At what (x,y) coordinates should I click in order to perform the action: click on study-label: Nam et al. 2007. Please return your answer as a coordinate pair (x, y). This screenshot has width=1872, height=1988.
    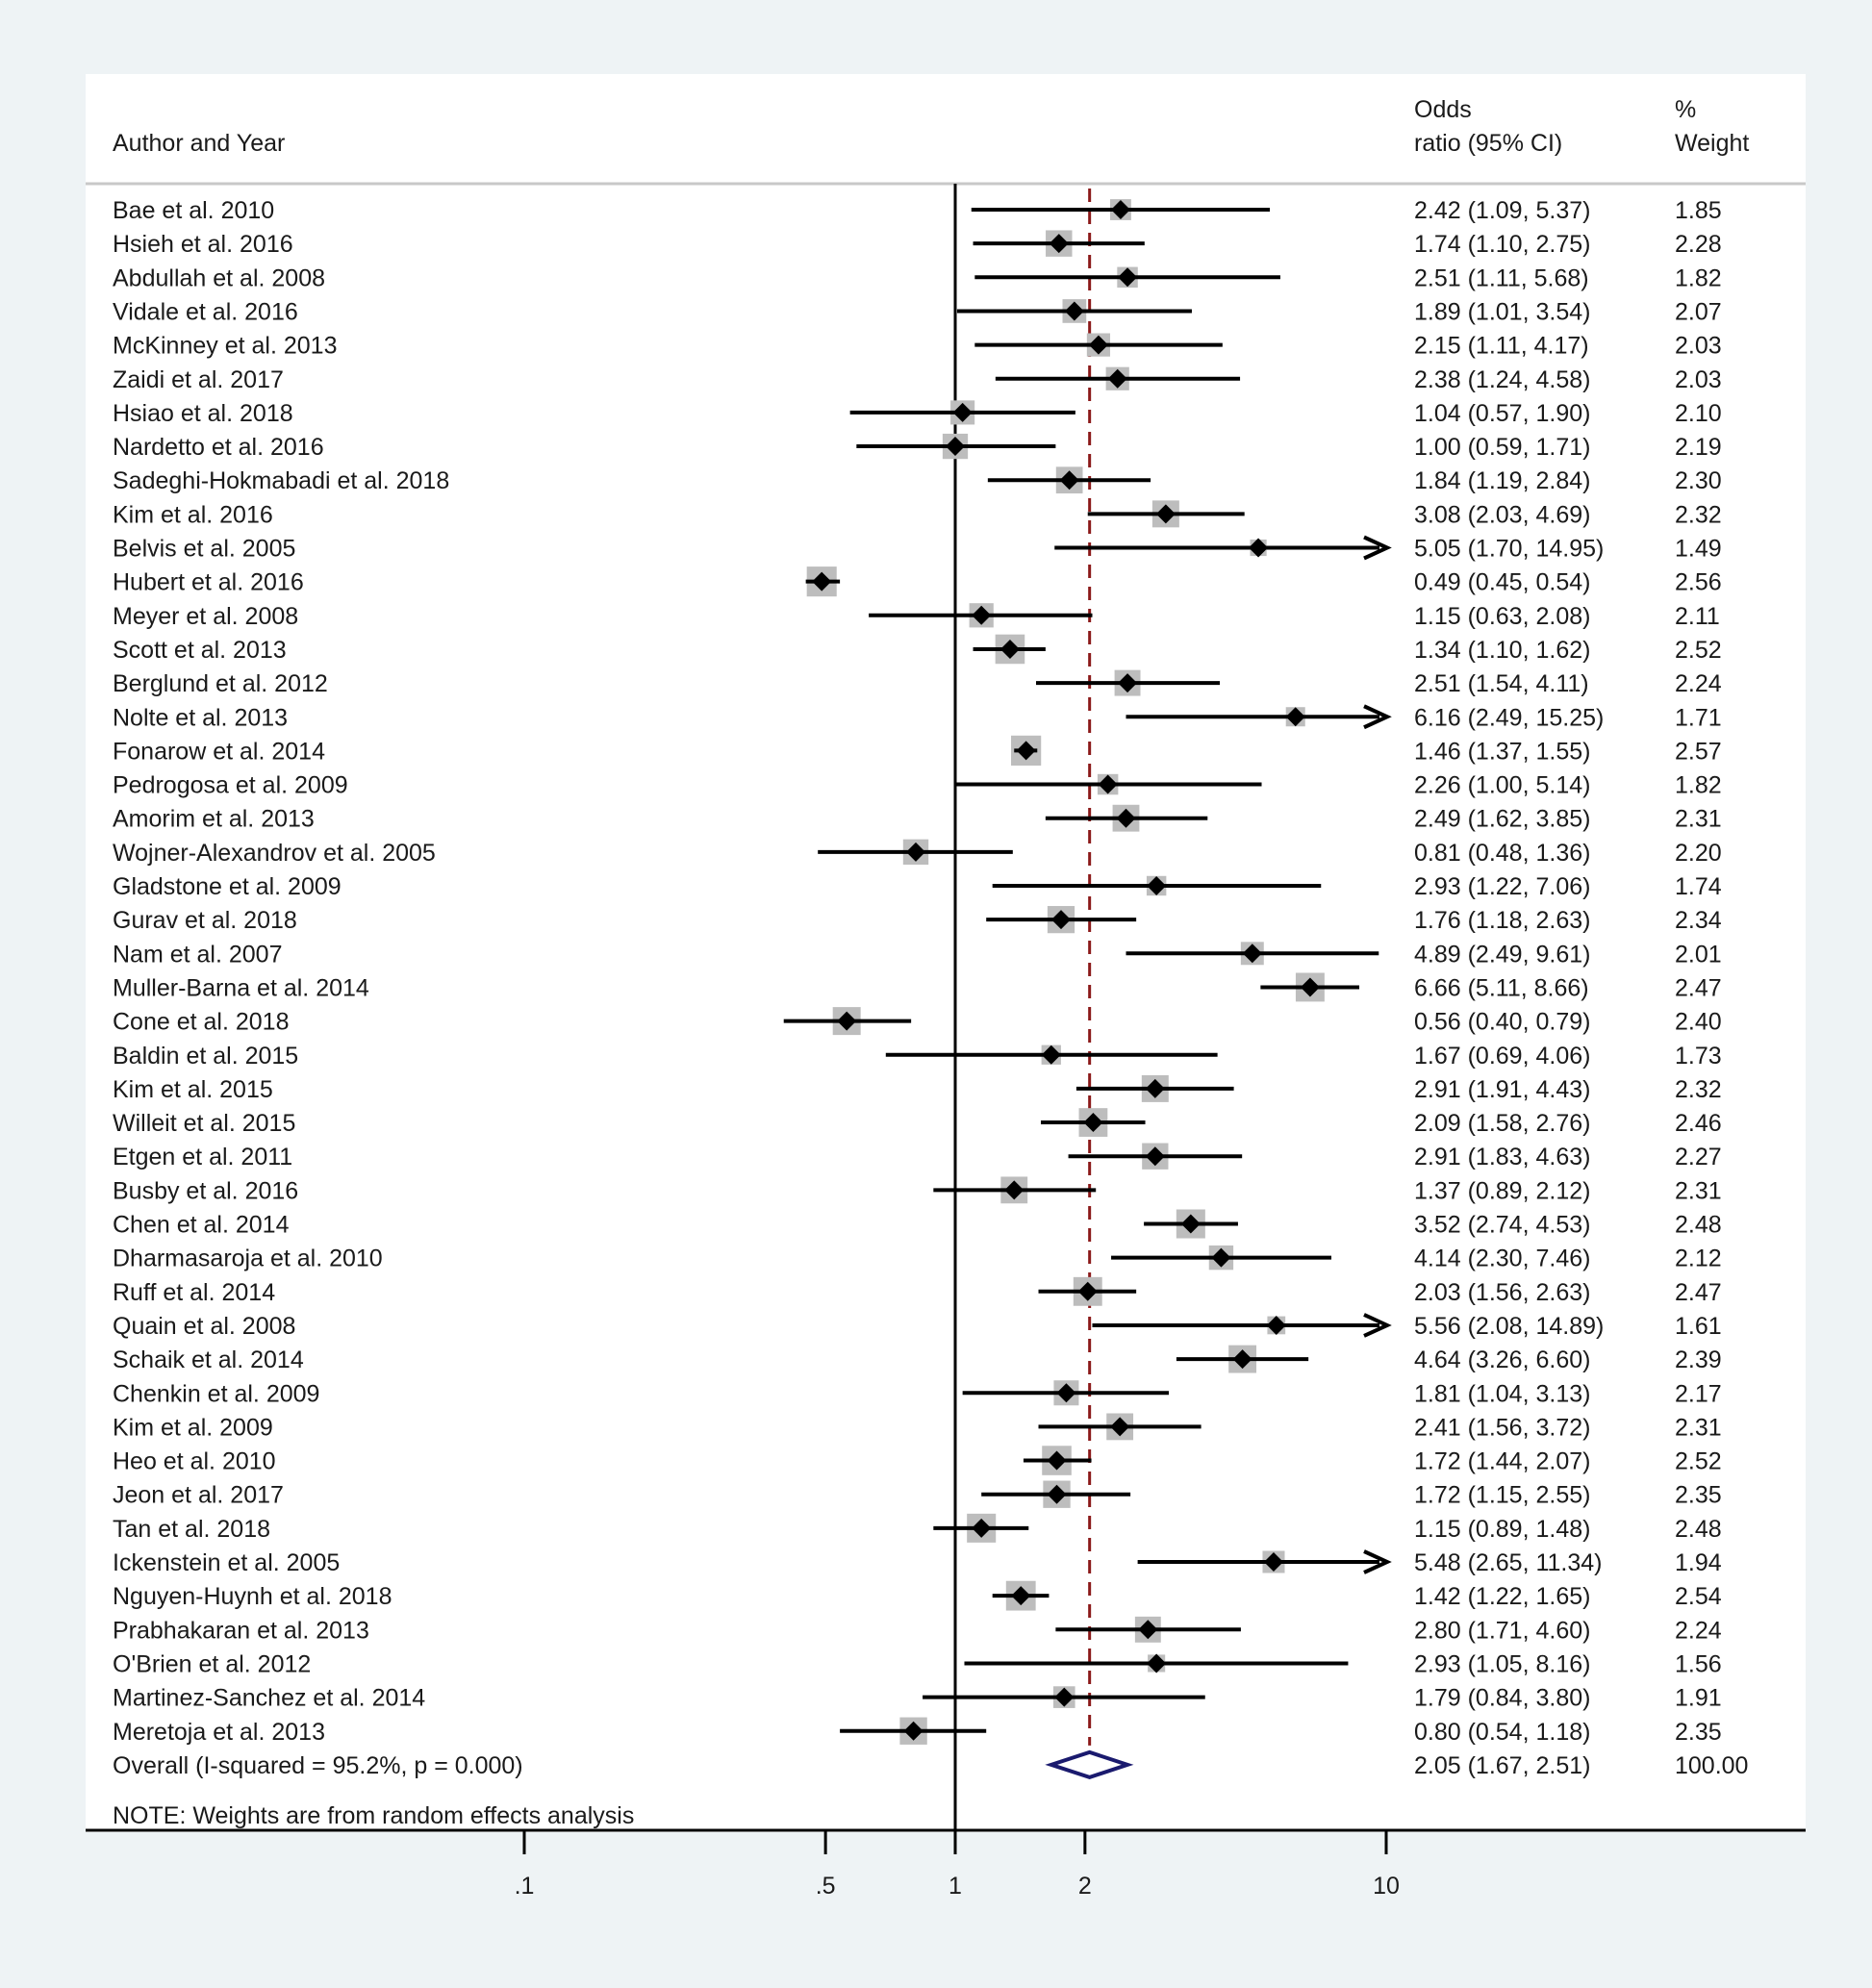
    Looking at the image, I should click on (198, 954).